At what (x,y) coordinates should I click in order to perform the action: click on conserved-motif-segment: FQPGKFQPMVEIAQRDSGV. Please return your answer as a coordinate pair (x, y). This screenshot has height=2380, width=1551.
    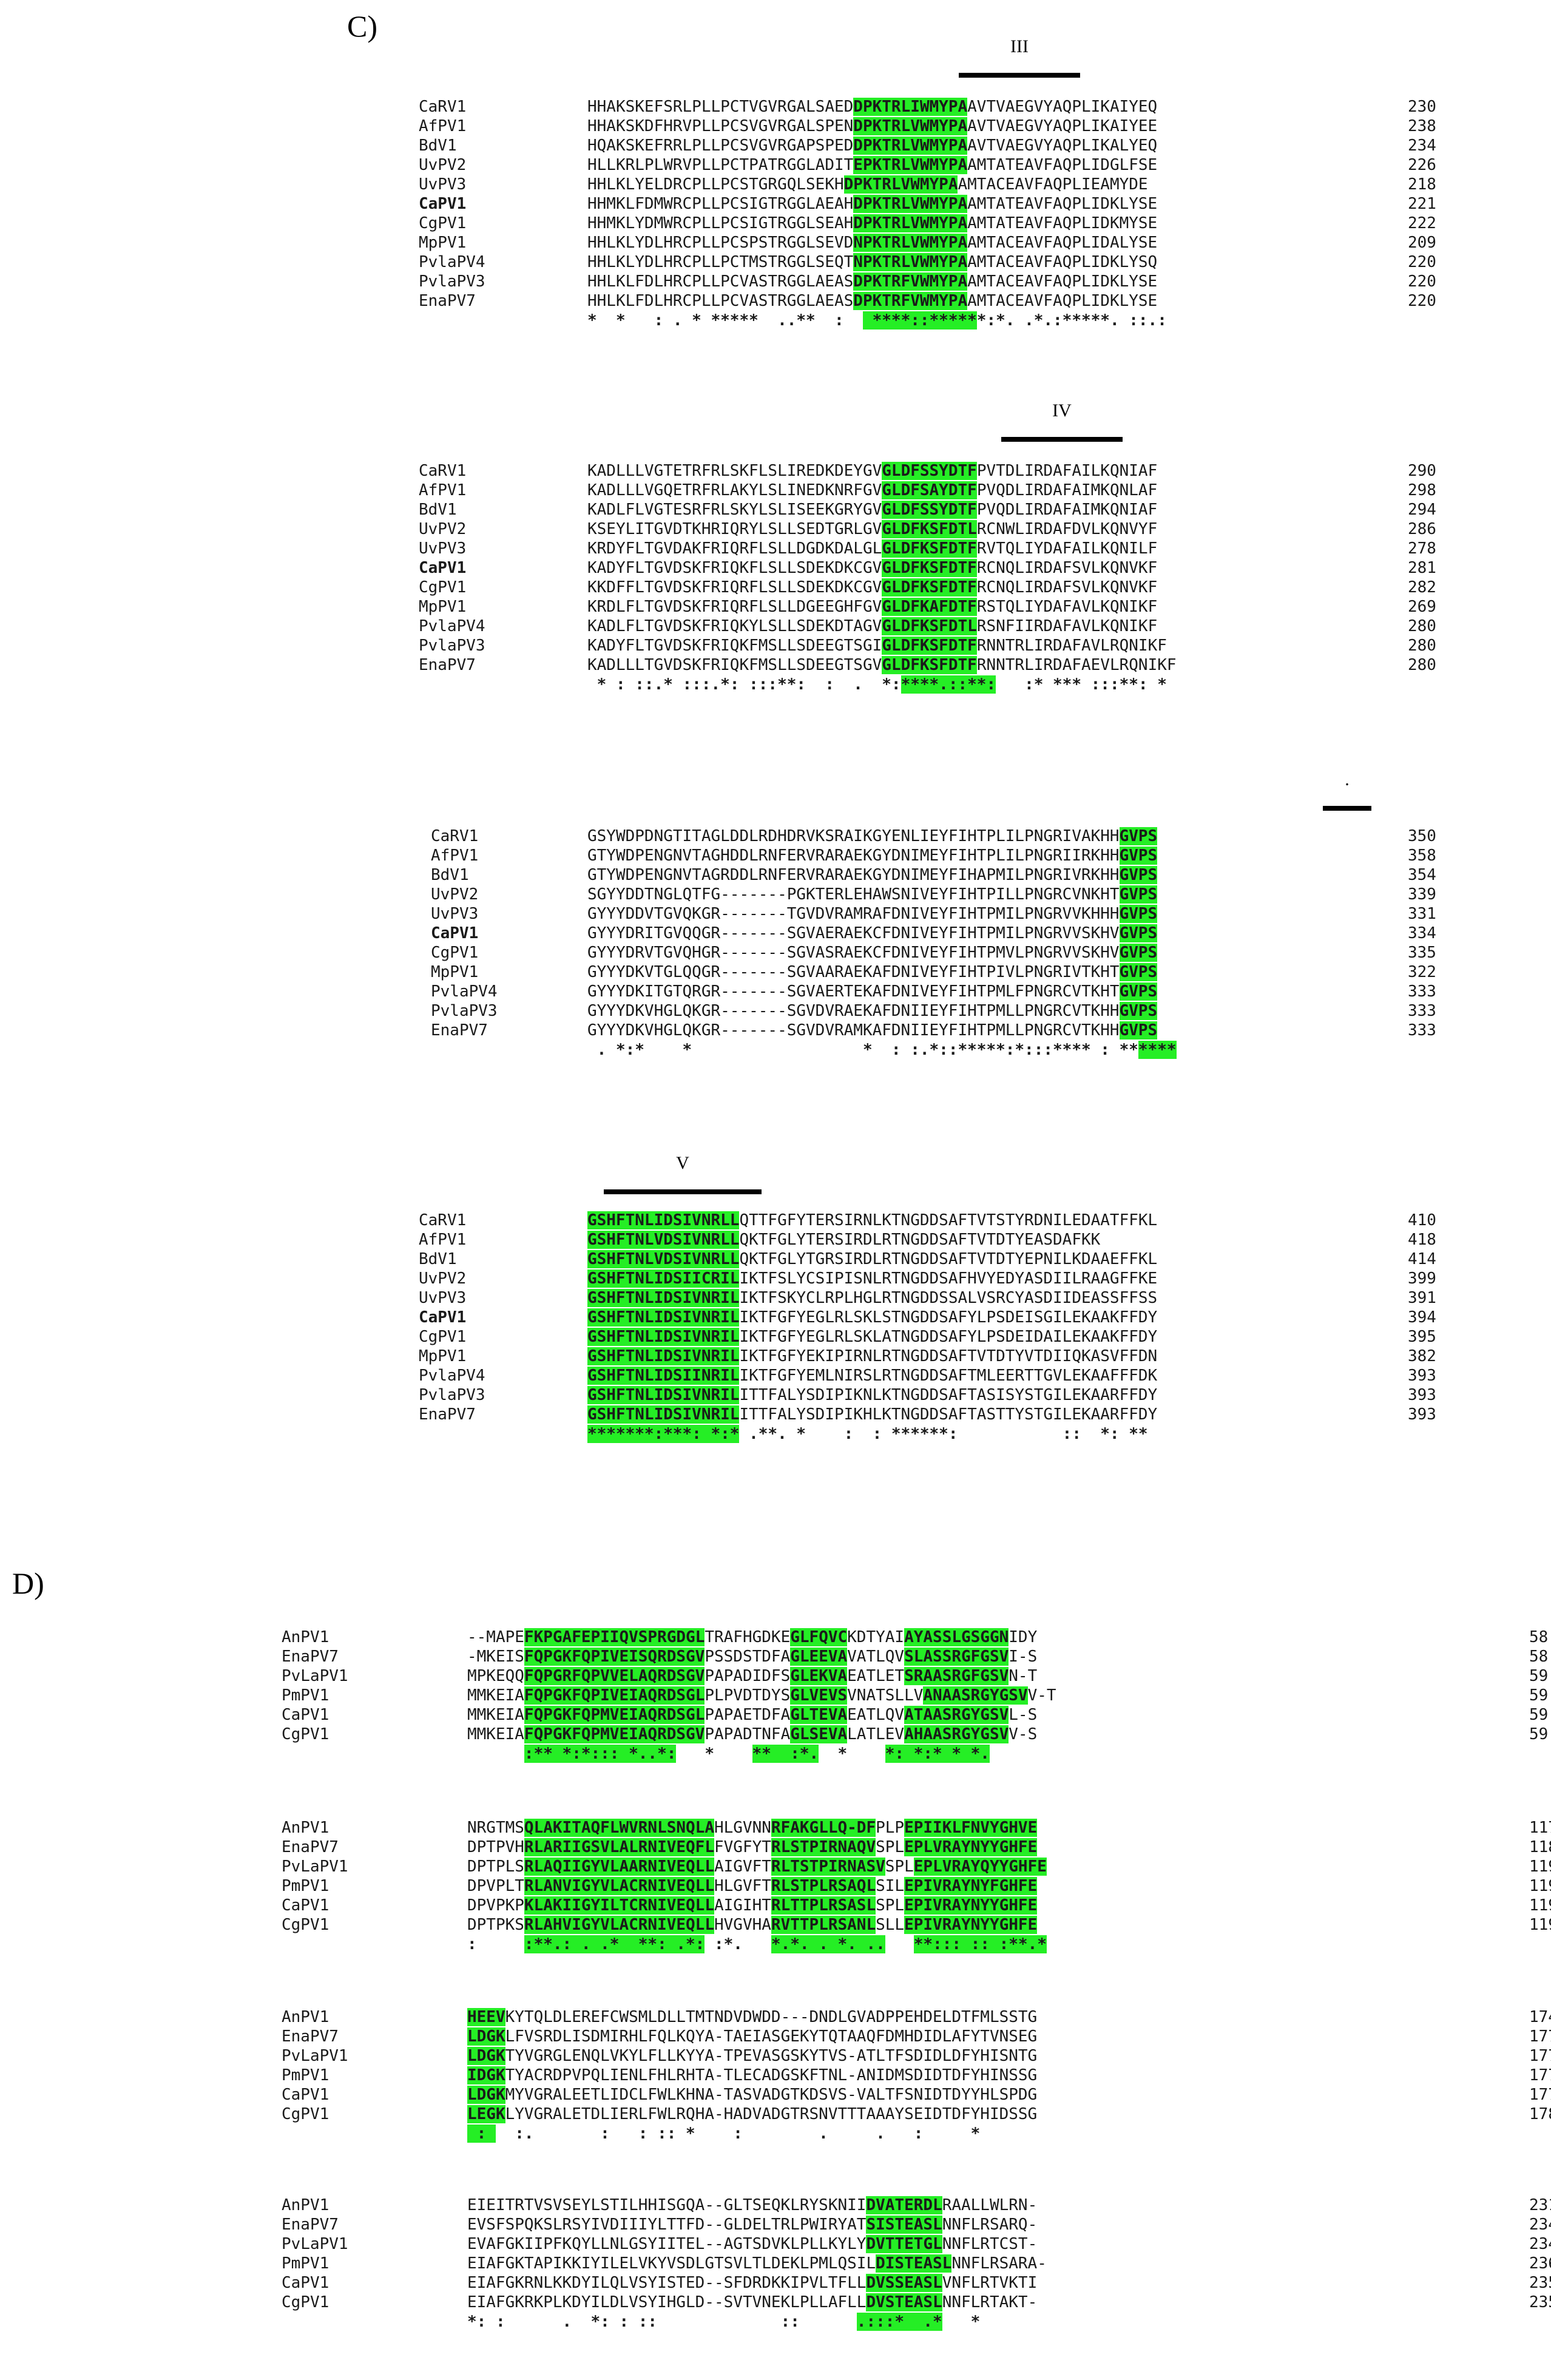
    Looking at the image, I should click on (614, 1734).